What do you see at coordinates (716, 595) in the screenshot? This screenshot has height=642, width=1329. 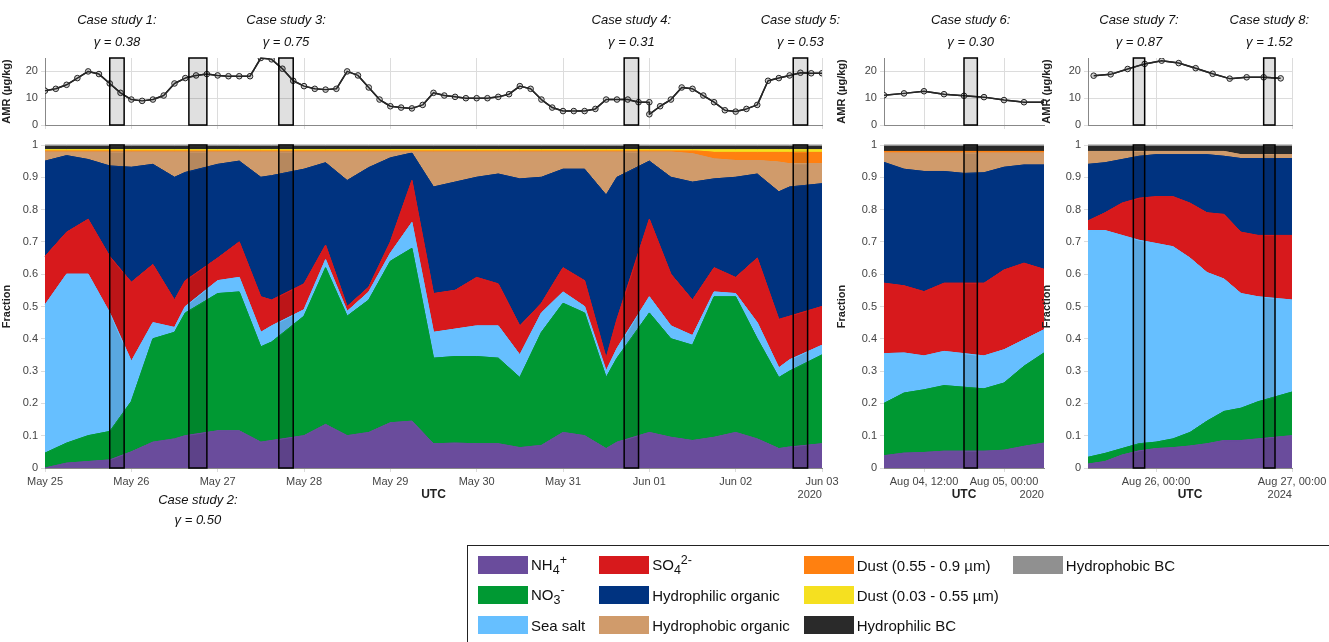 I see `legend-label: Hydrophilic organic` at bounding box center [716, 595].